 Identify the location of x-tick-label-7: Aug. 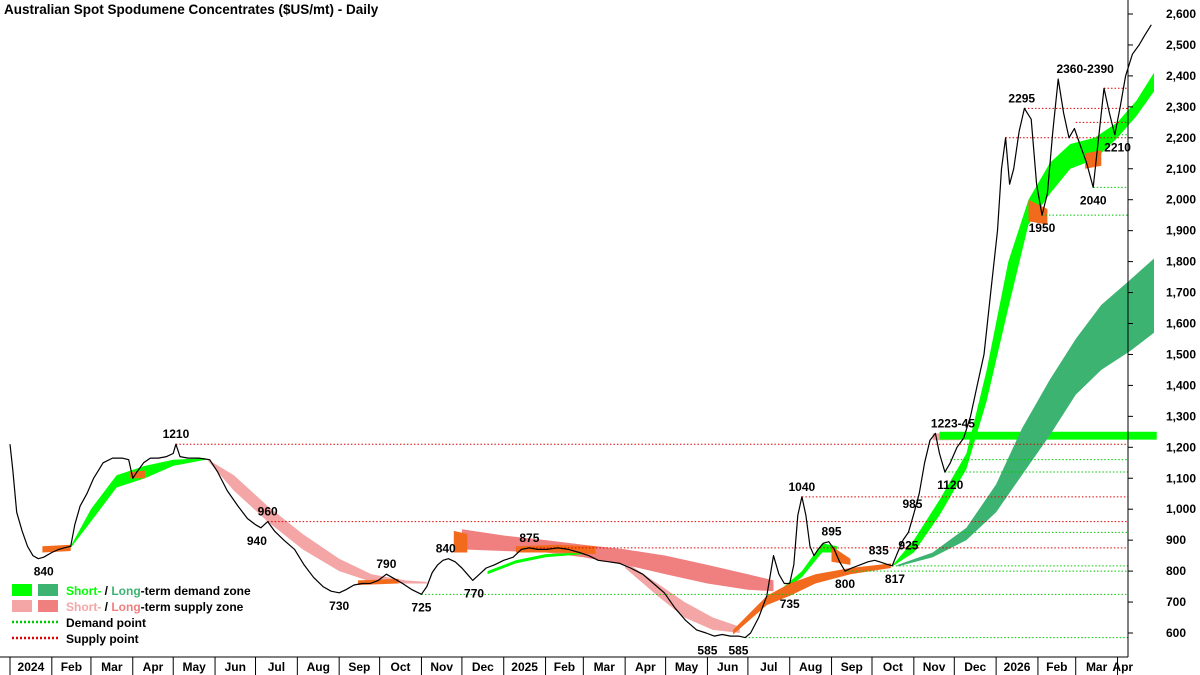
(318, 667).